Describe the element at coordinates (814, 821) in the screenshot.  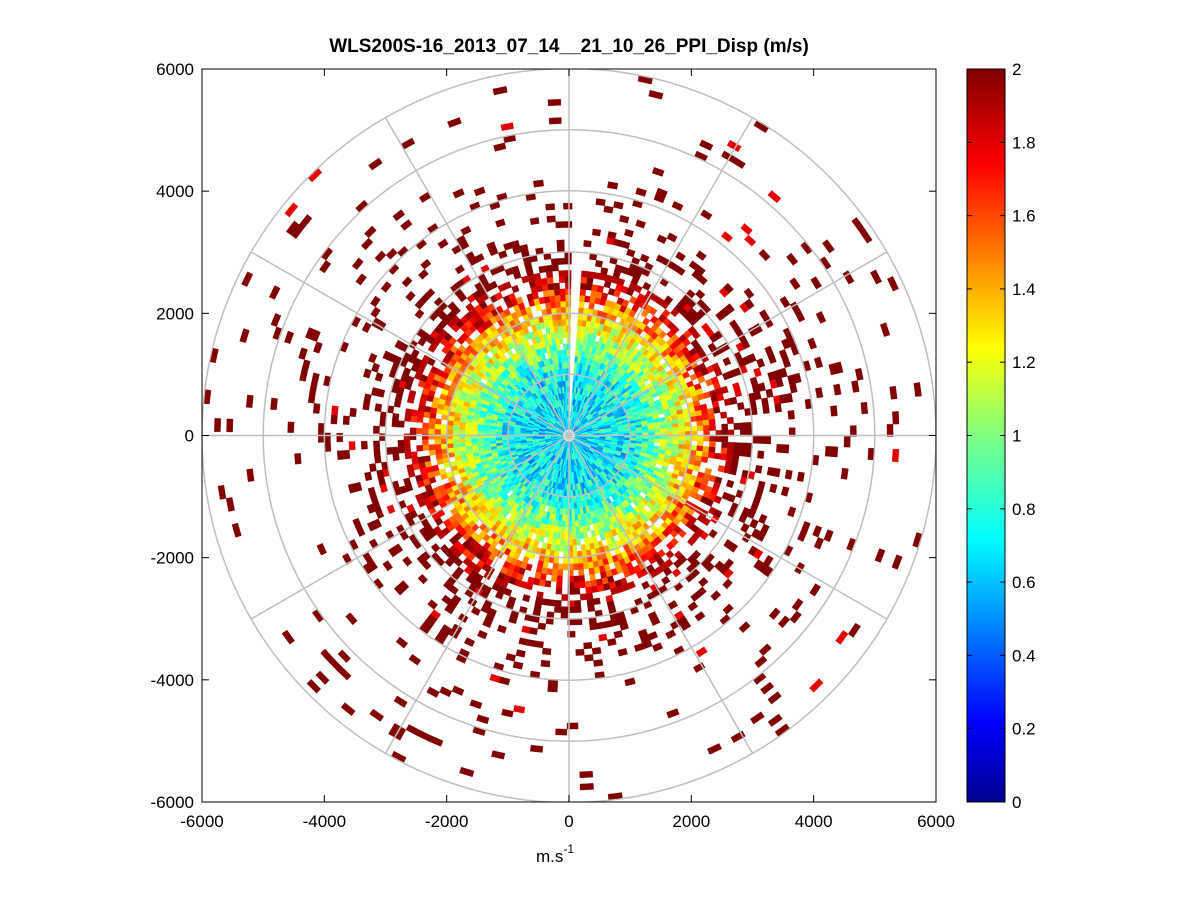
I see `x-tick-label: 4000` at that location.